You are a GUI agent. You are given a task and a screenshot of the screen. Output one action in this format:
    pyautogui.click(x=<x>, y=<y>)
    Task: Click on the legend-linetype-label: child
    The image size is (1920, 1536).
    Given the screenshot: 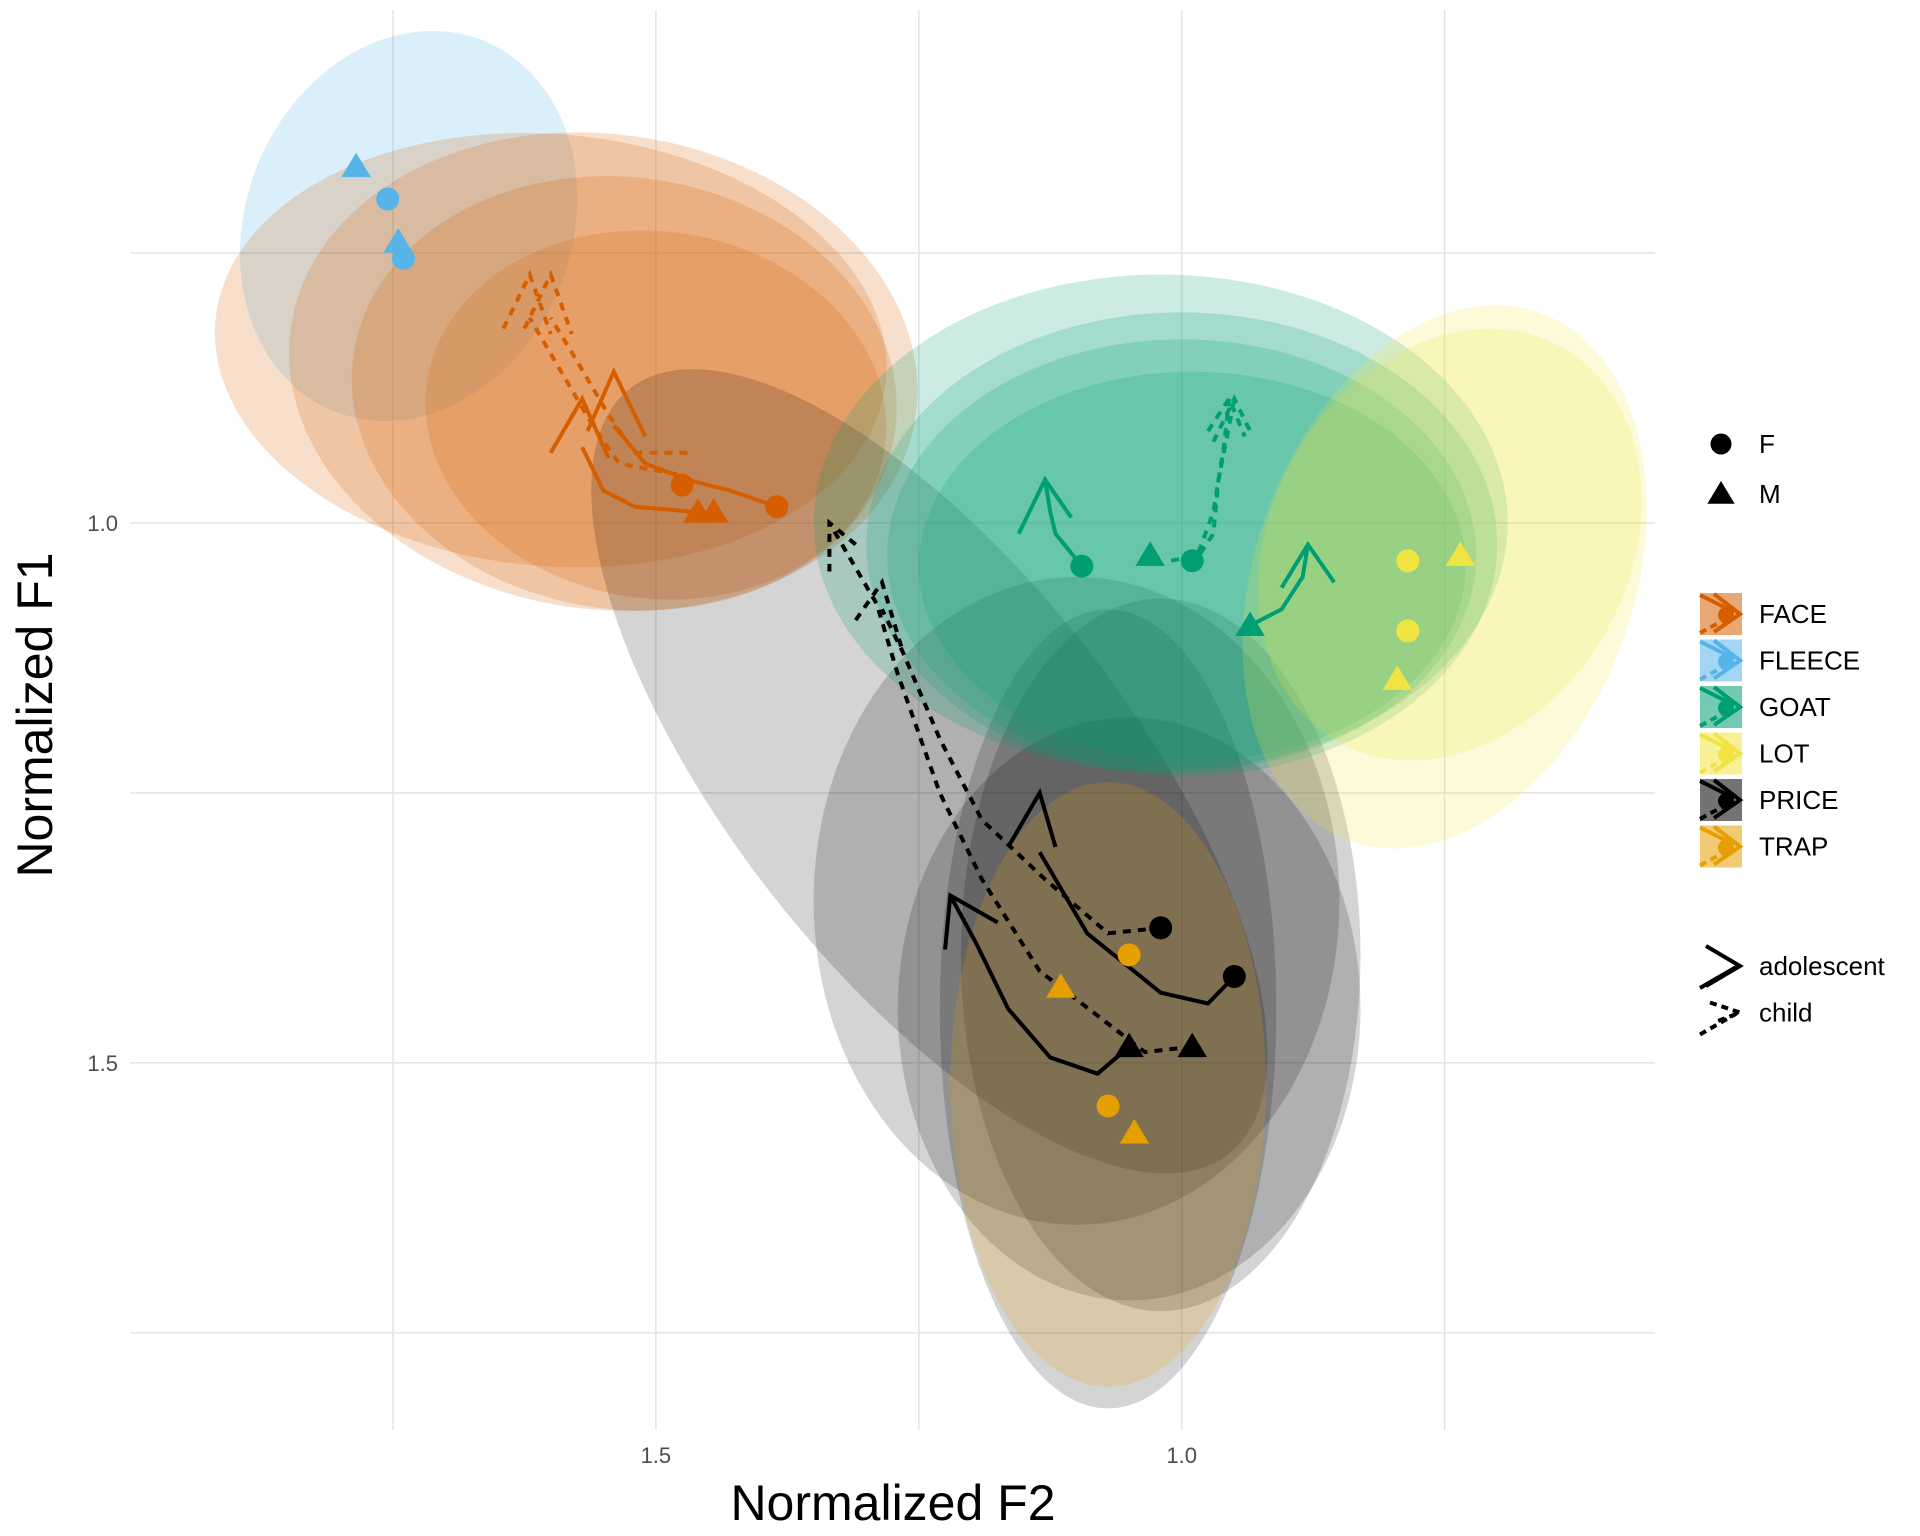 What is the action you would take?
    pyautogui.click(x=1785, y=1013)
    